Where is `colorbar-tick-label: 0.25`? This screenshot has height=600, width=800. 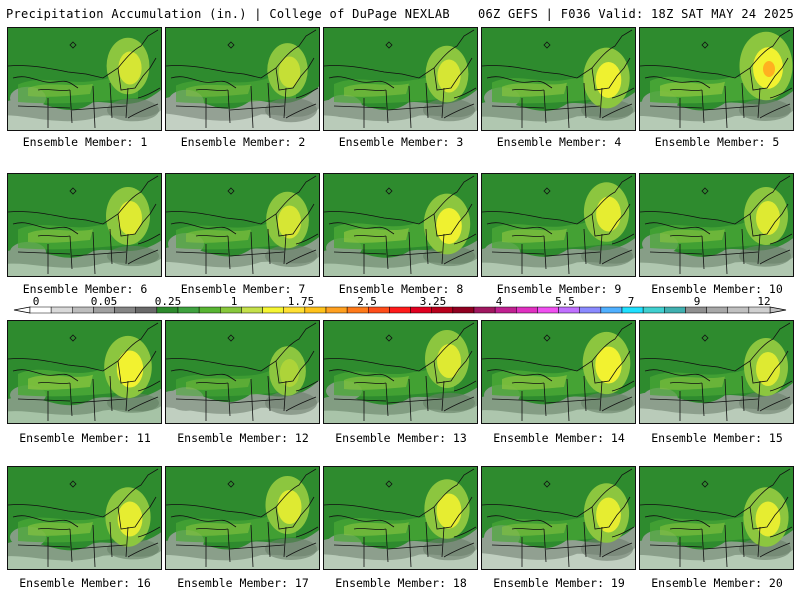 colorbar-tick-label: 0.25 is located at coordinates (168, 302).